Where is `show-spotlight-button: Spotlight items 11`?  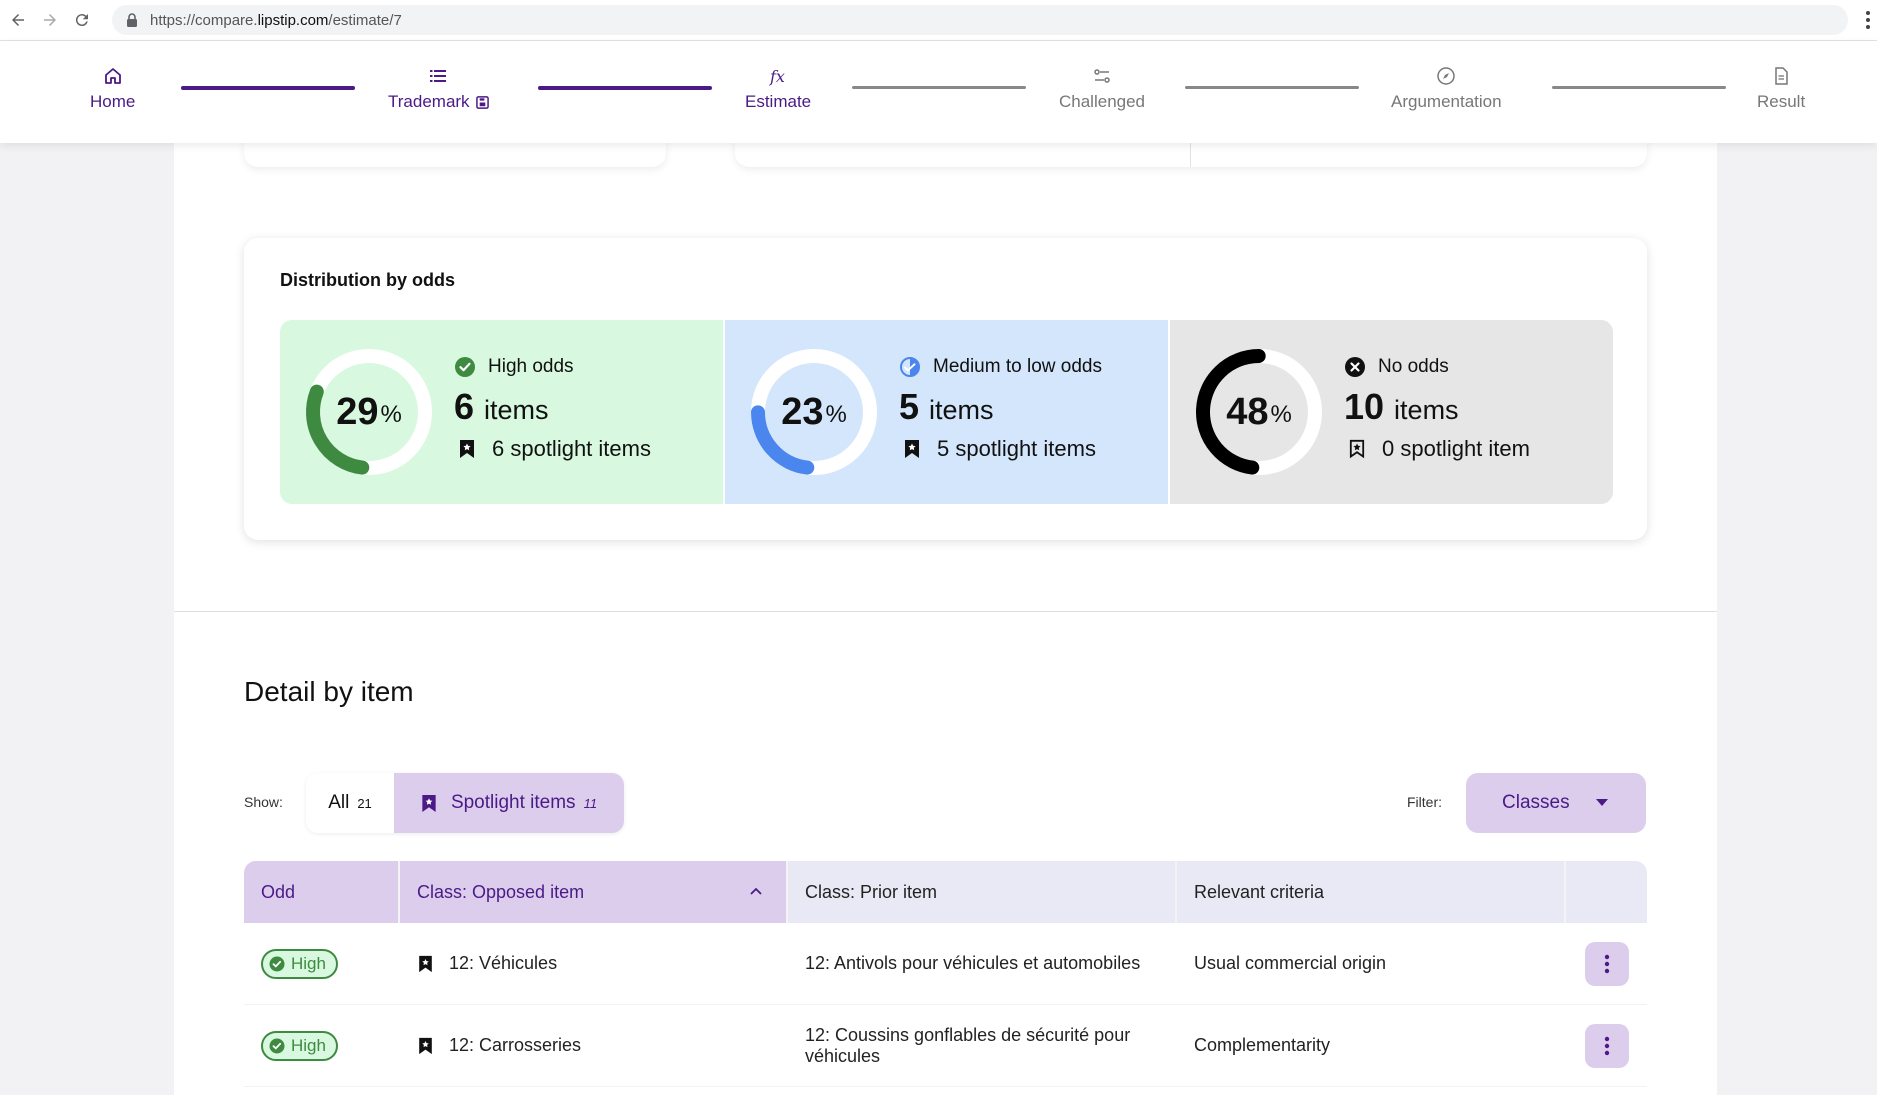 show-spotlight-button: Spotlight items 11 is located at coordinates (509, 803).